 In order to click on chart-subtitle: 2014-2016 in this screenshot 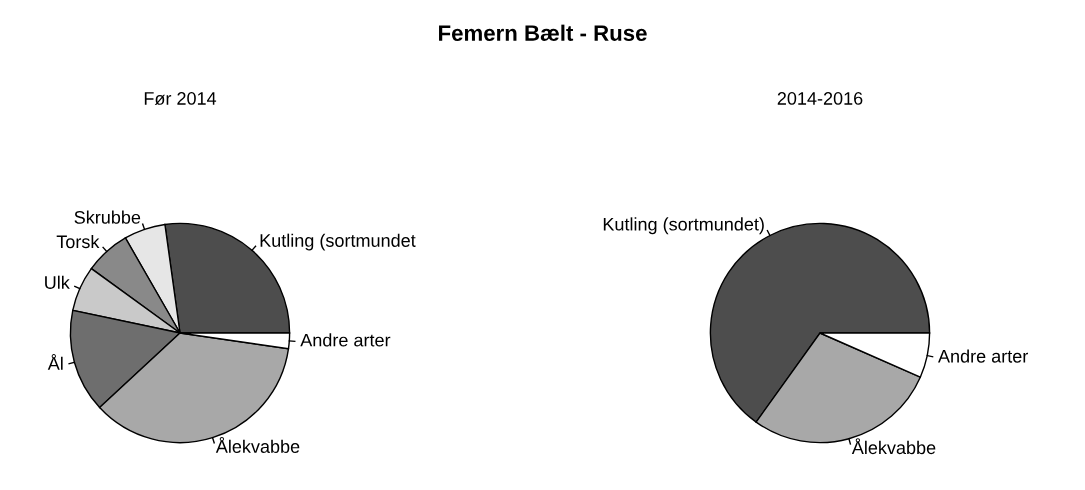, I will do `click(820, 98)`.